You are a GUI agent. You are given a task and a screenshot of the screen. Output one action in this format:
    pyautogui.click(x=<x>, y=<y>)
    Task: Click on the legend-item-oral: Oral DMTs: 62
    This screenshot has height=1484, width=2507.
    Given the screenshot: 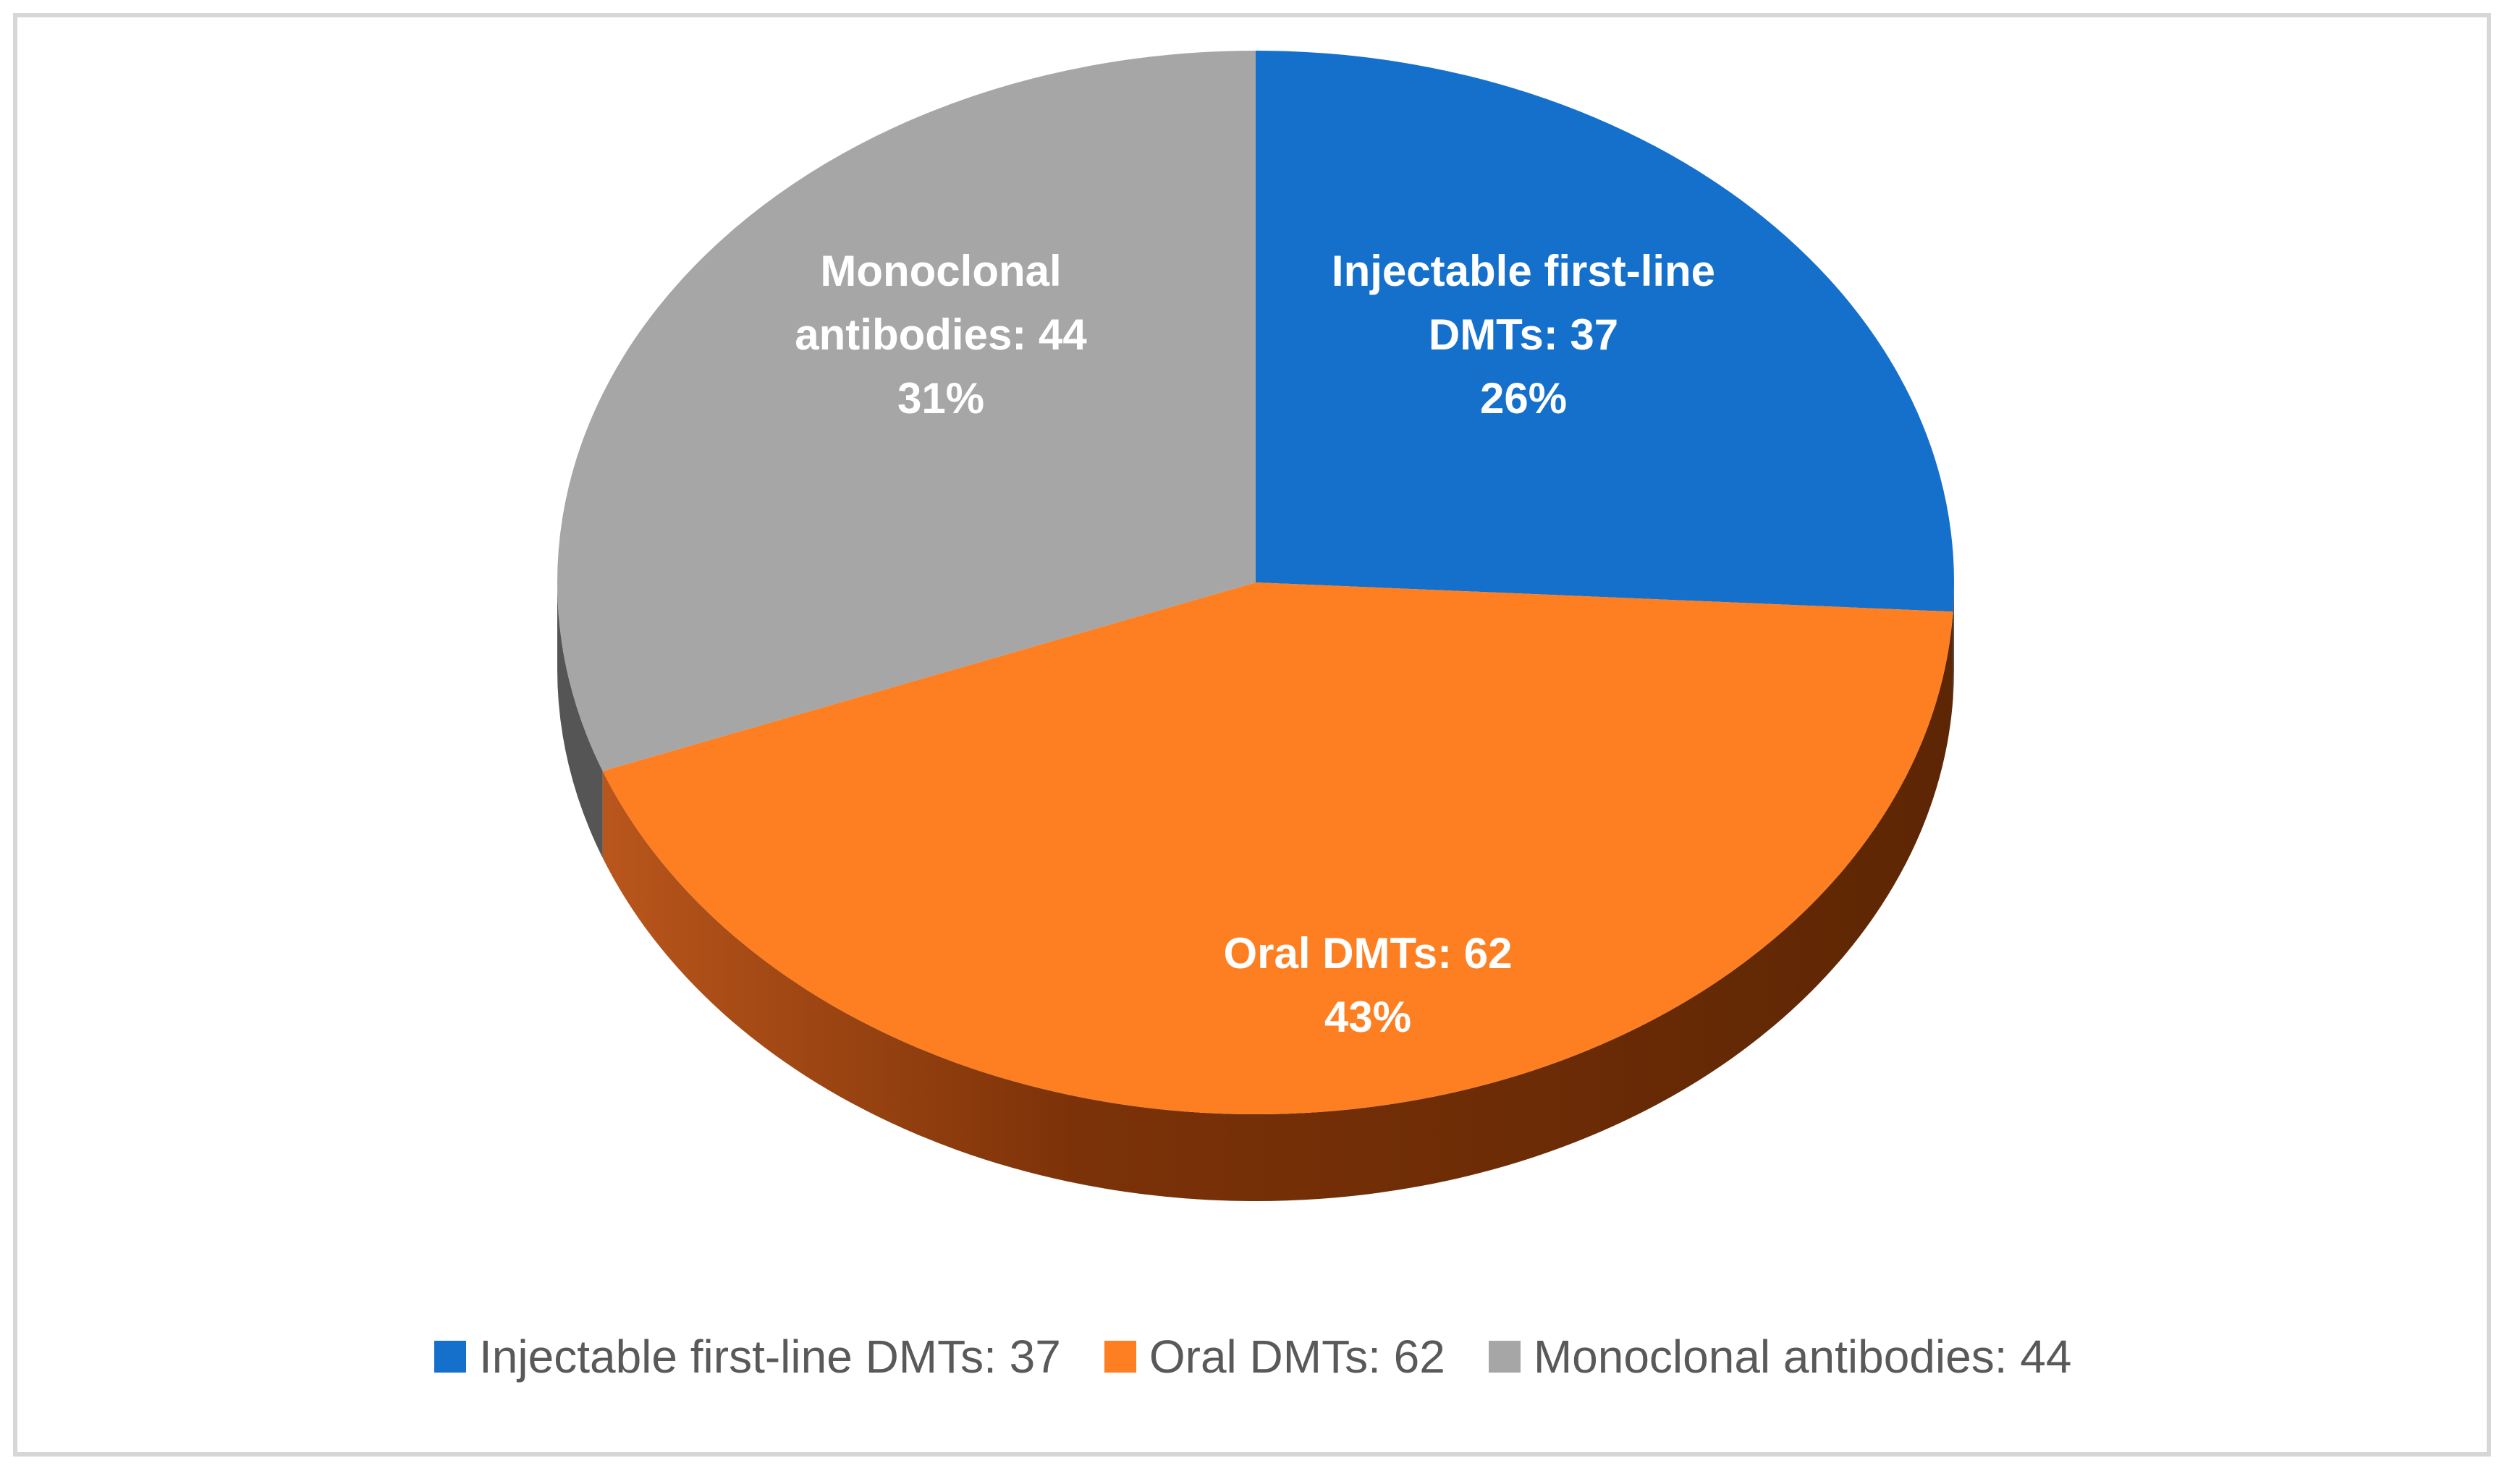 What is the action you would take?
    pyautogui.click(x=1274, y=1356)
    